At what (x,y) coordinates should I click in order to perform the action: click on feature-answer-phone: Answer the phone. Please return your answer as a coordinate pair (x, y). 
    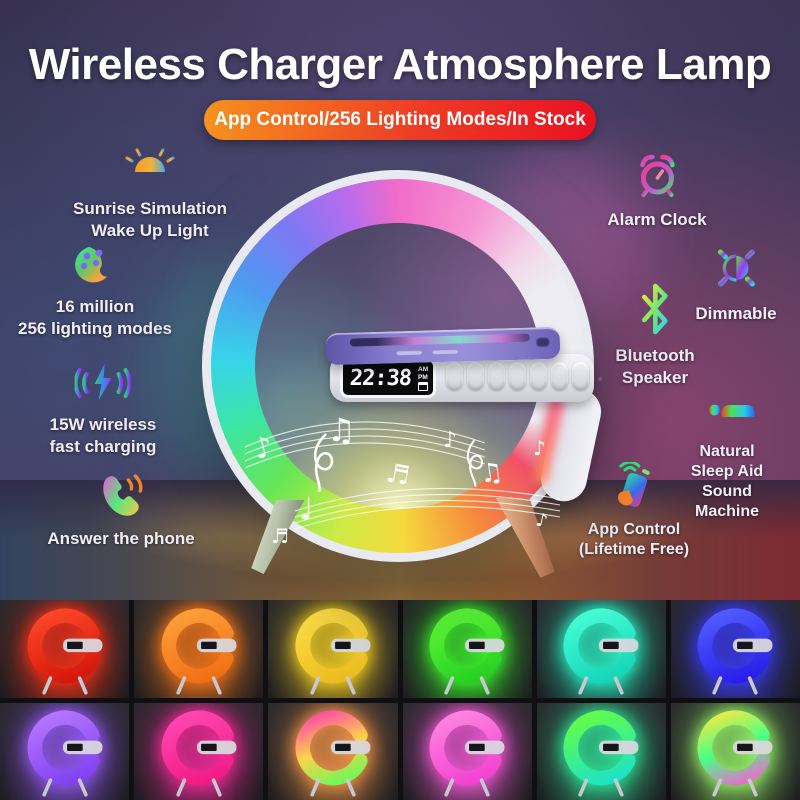
    Looking at the image, I should click on (121, 511).